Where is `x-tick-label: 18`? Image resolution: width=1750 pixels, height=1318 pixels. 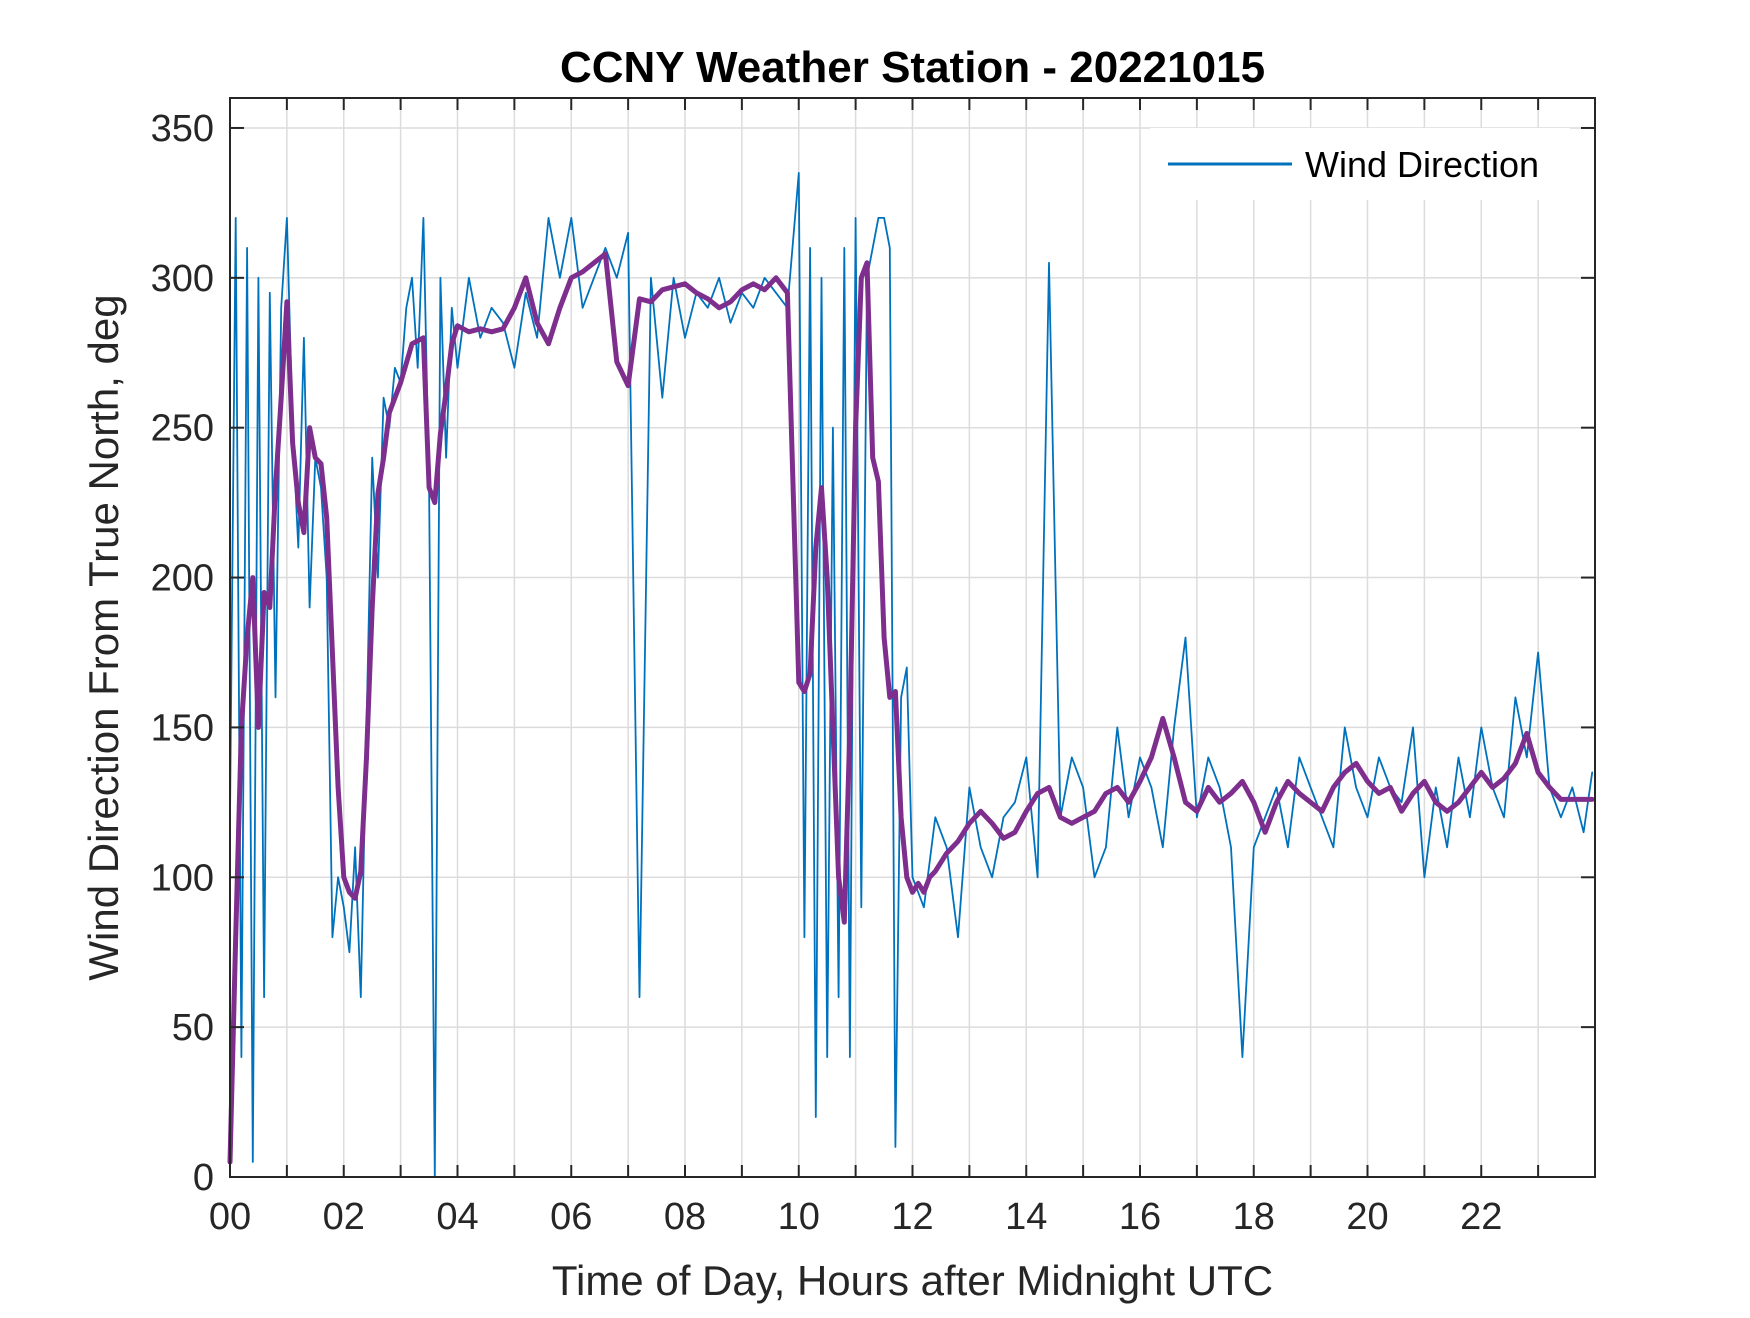 x-tick-label: 18 is located at coordinates (1254, 1217).